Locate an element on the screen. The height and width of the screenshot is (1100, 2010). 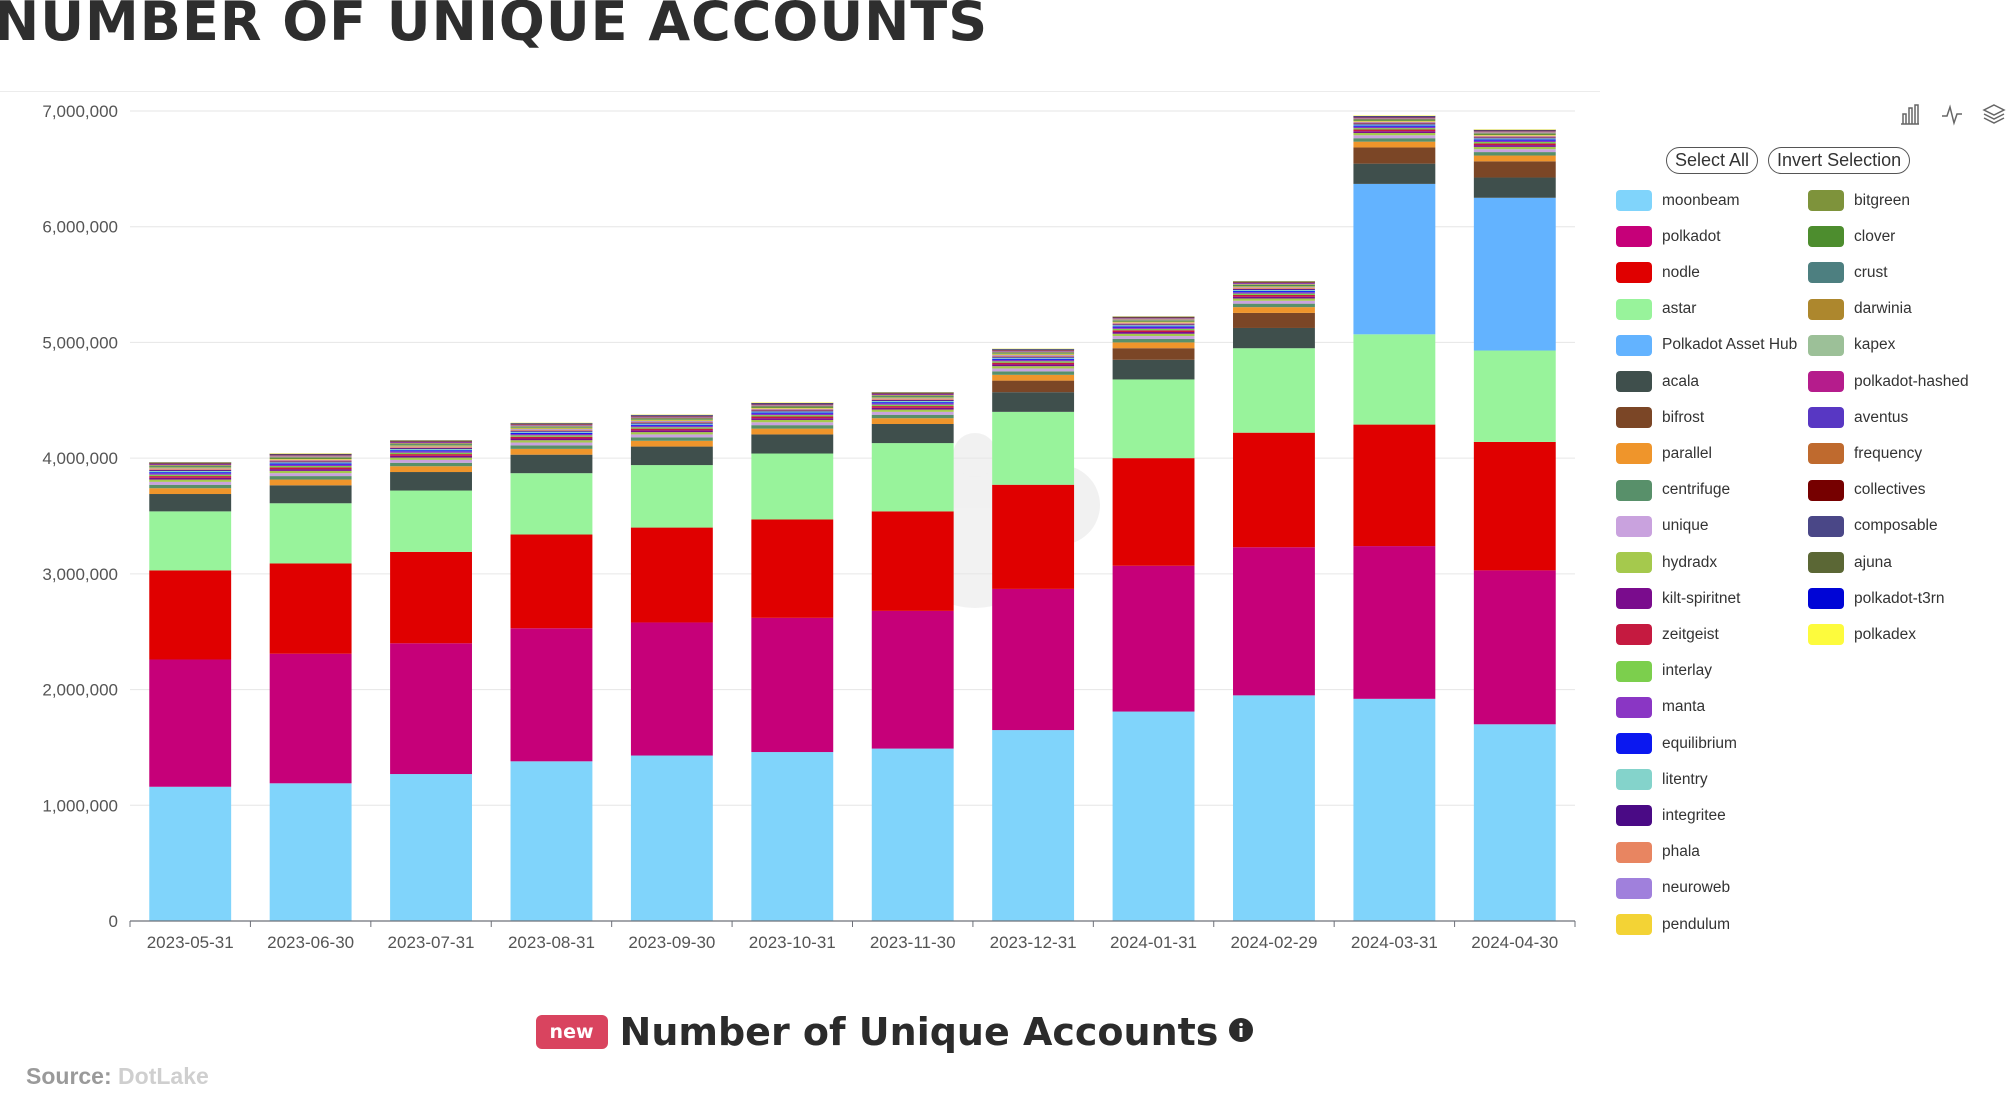
legend-item-aventus: aventus is located at coordinates (1858, 418).